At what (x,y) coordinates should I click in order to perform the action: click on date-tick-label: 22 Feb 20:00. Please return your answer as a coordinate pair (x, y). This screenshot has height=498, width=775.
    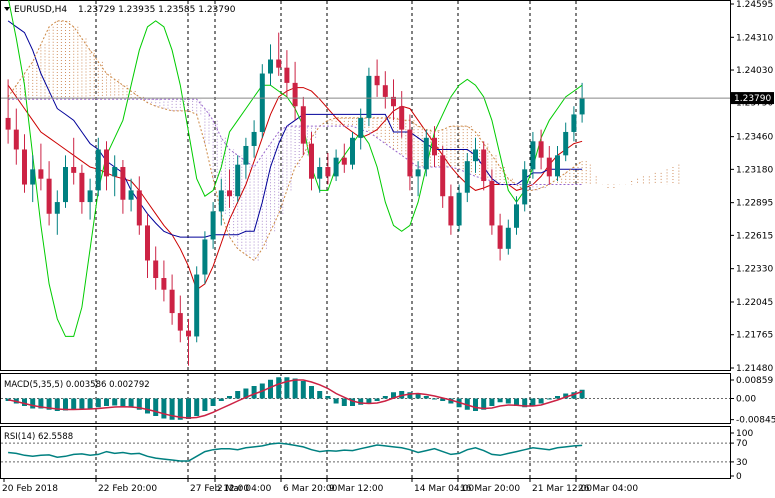
    Looking at the image, I should click on (127, 489).